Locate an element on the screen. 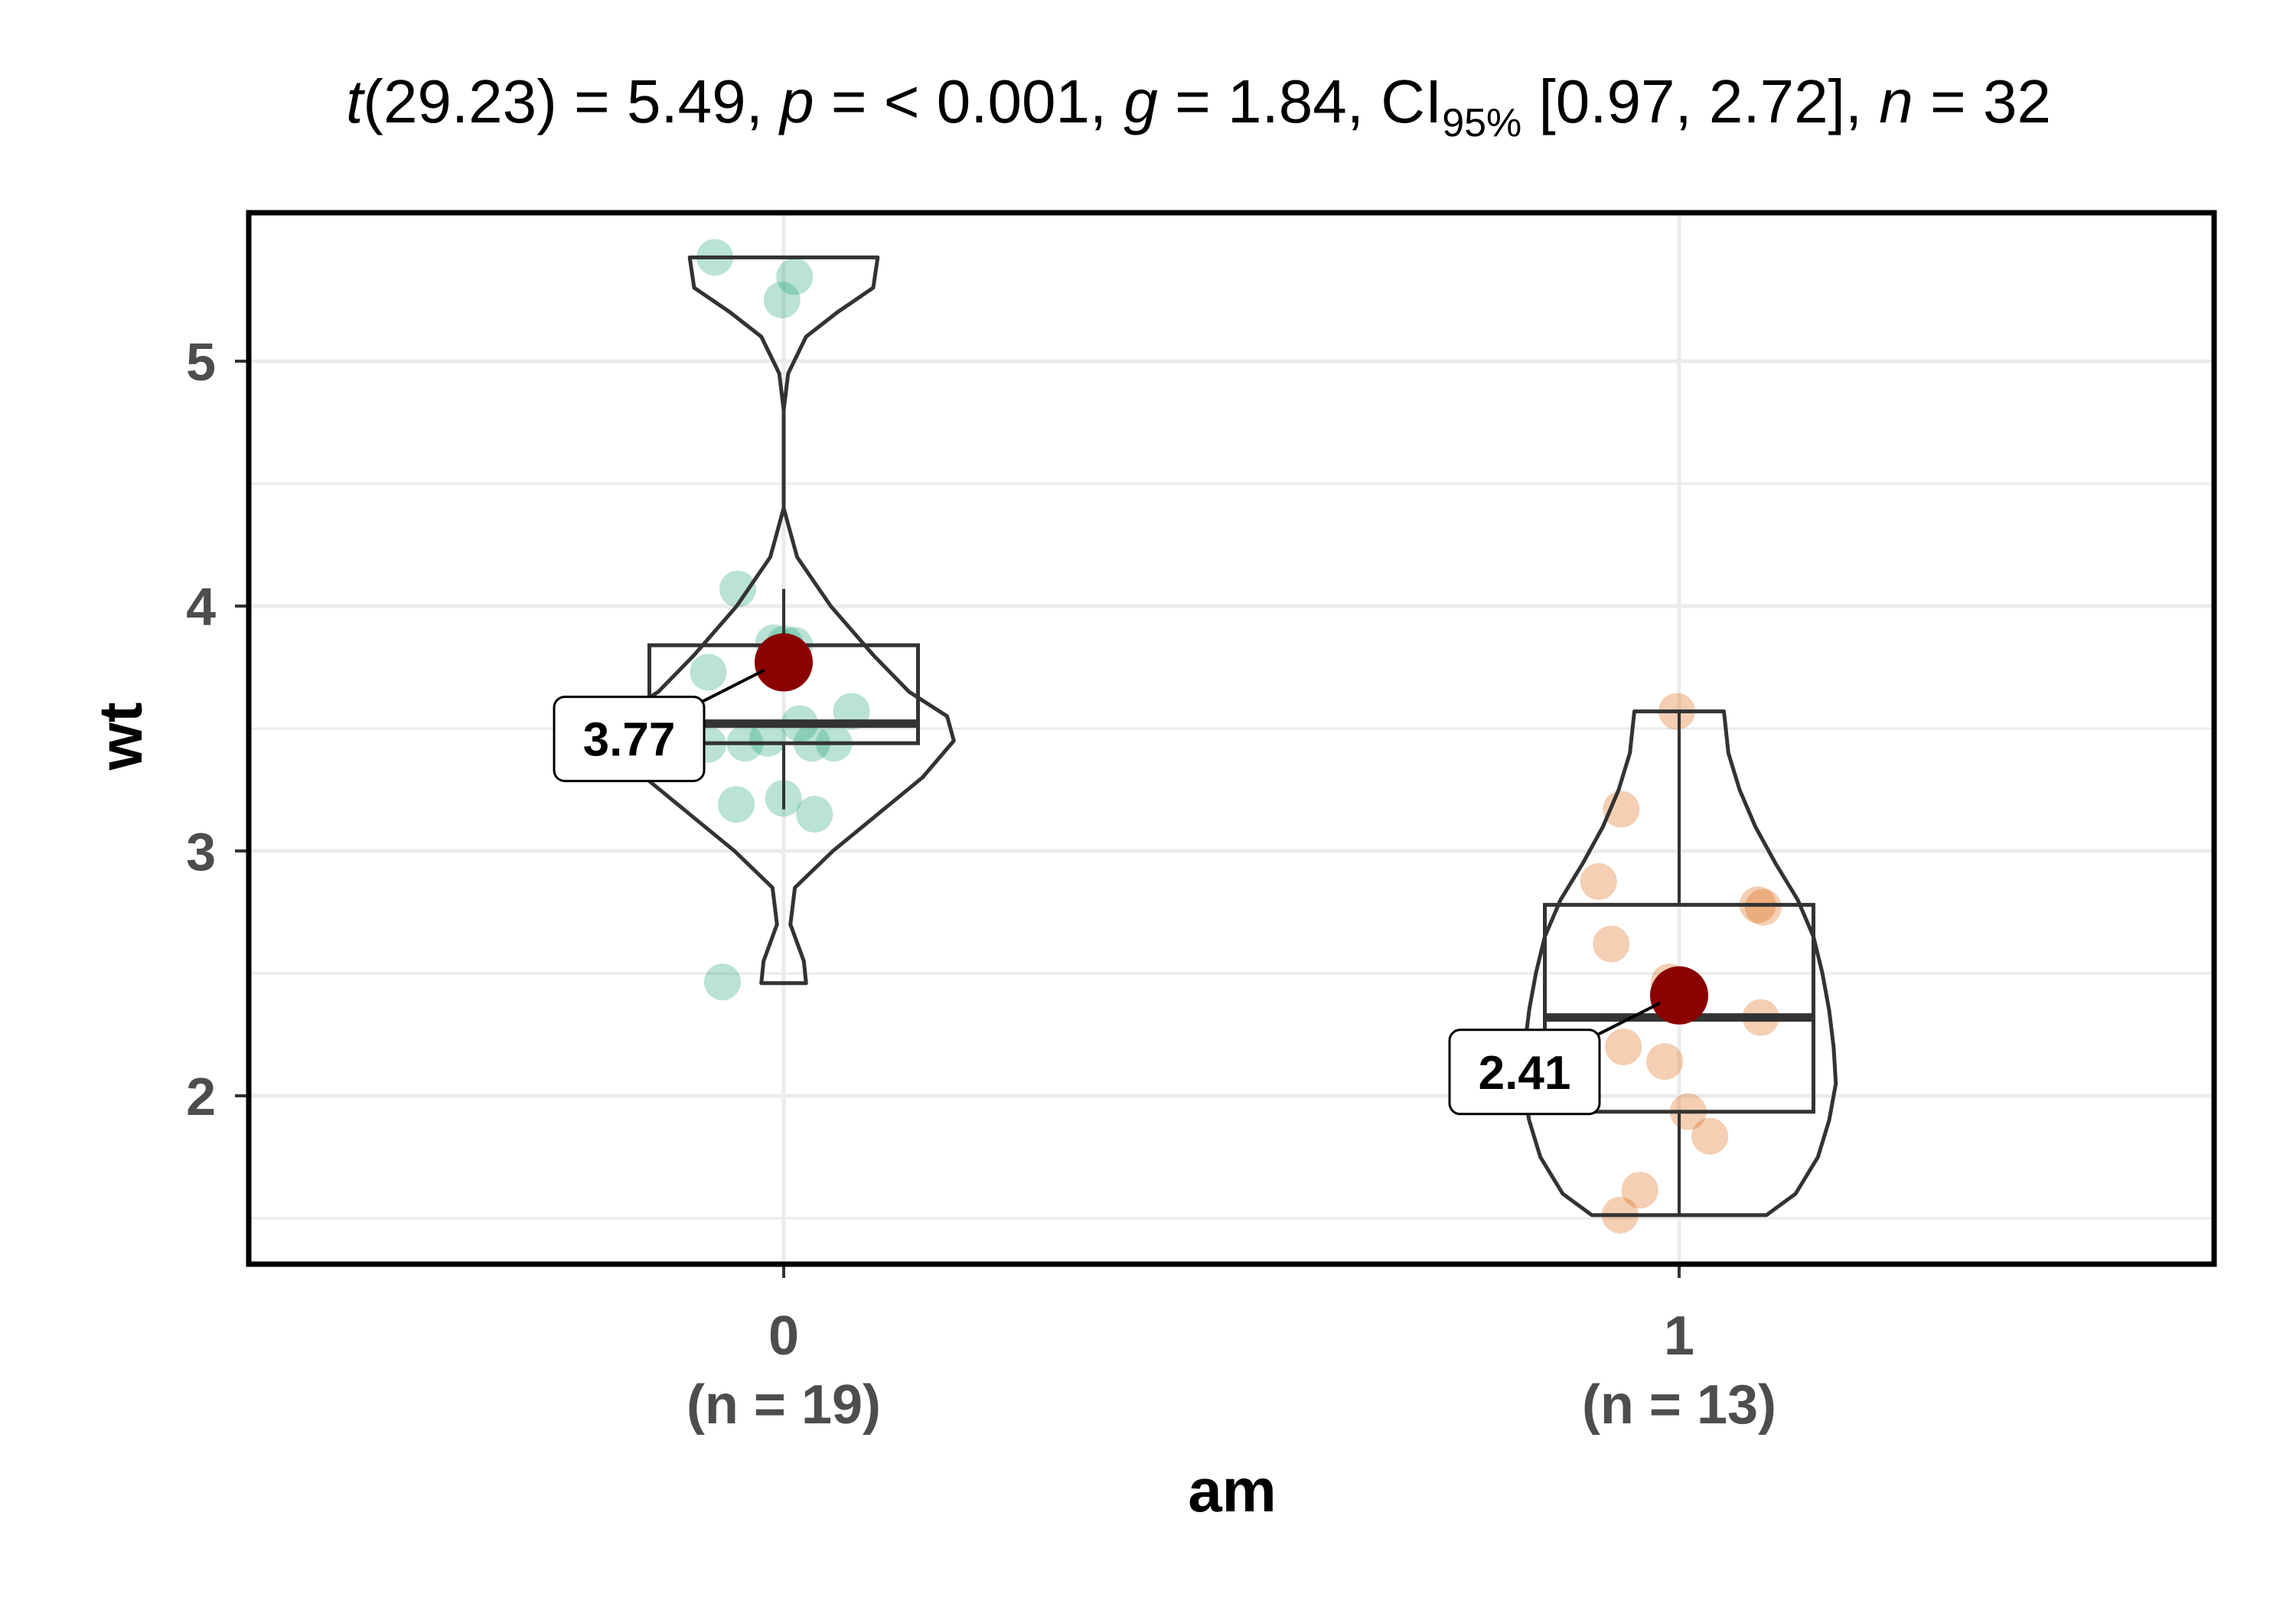 Image resolution: width=2296 pixels, height=1607 pixels. x-tick-n-label: (n = 19) is located at coordinates (784, 1405).